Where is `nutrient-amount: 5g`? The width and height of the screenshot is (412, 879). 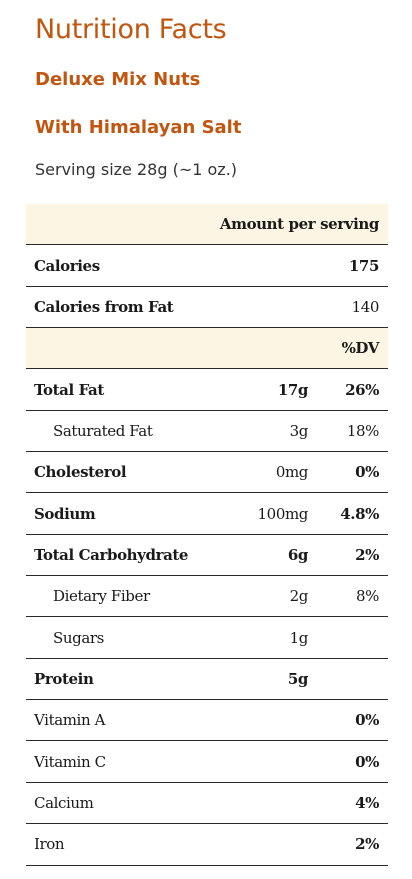
nutrient-amount: 5g is located at coordinates (298, 678).